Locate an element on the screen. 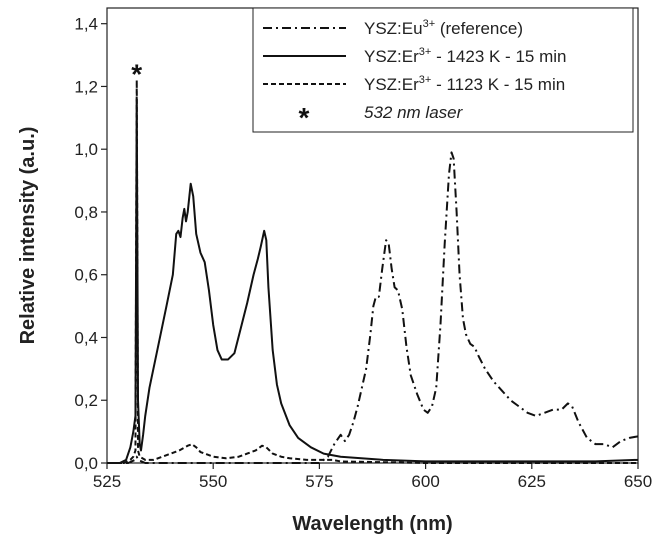 This screenshot has height=535, width=656. x-tick-label: 525 is located at coordinates (107, 481).